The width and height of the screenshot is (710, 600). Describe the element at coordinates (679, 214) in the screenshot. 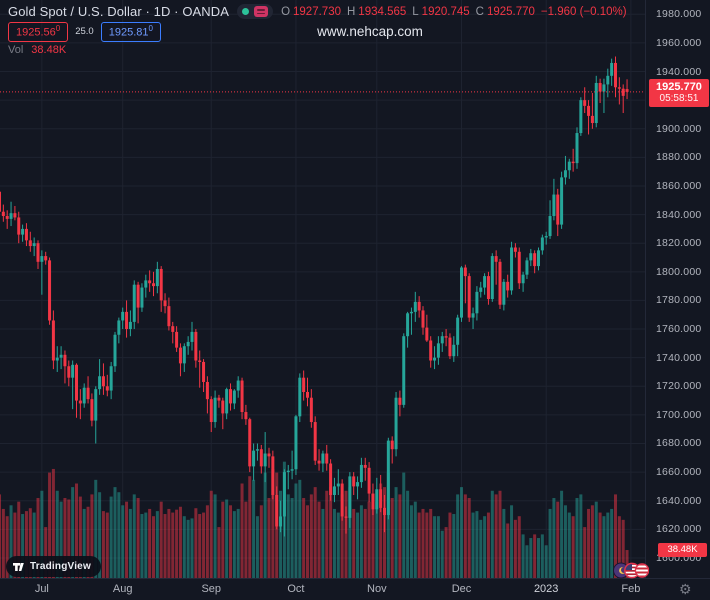

I see `price-tick: 1840.000` at that location.